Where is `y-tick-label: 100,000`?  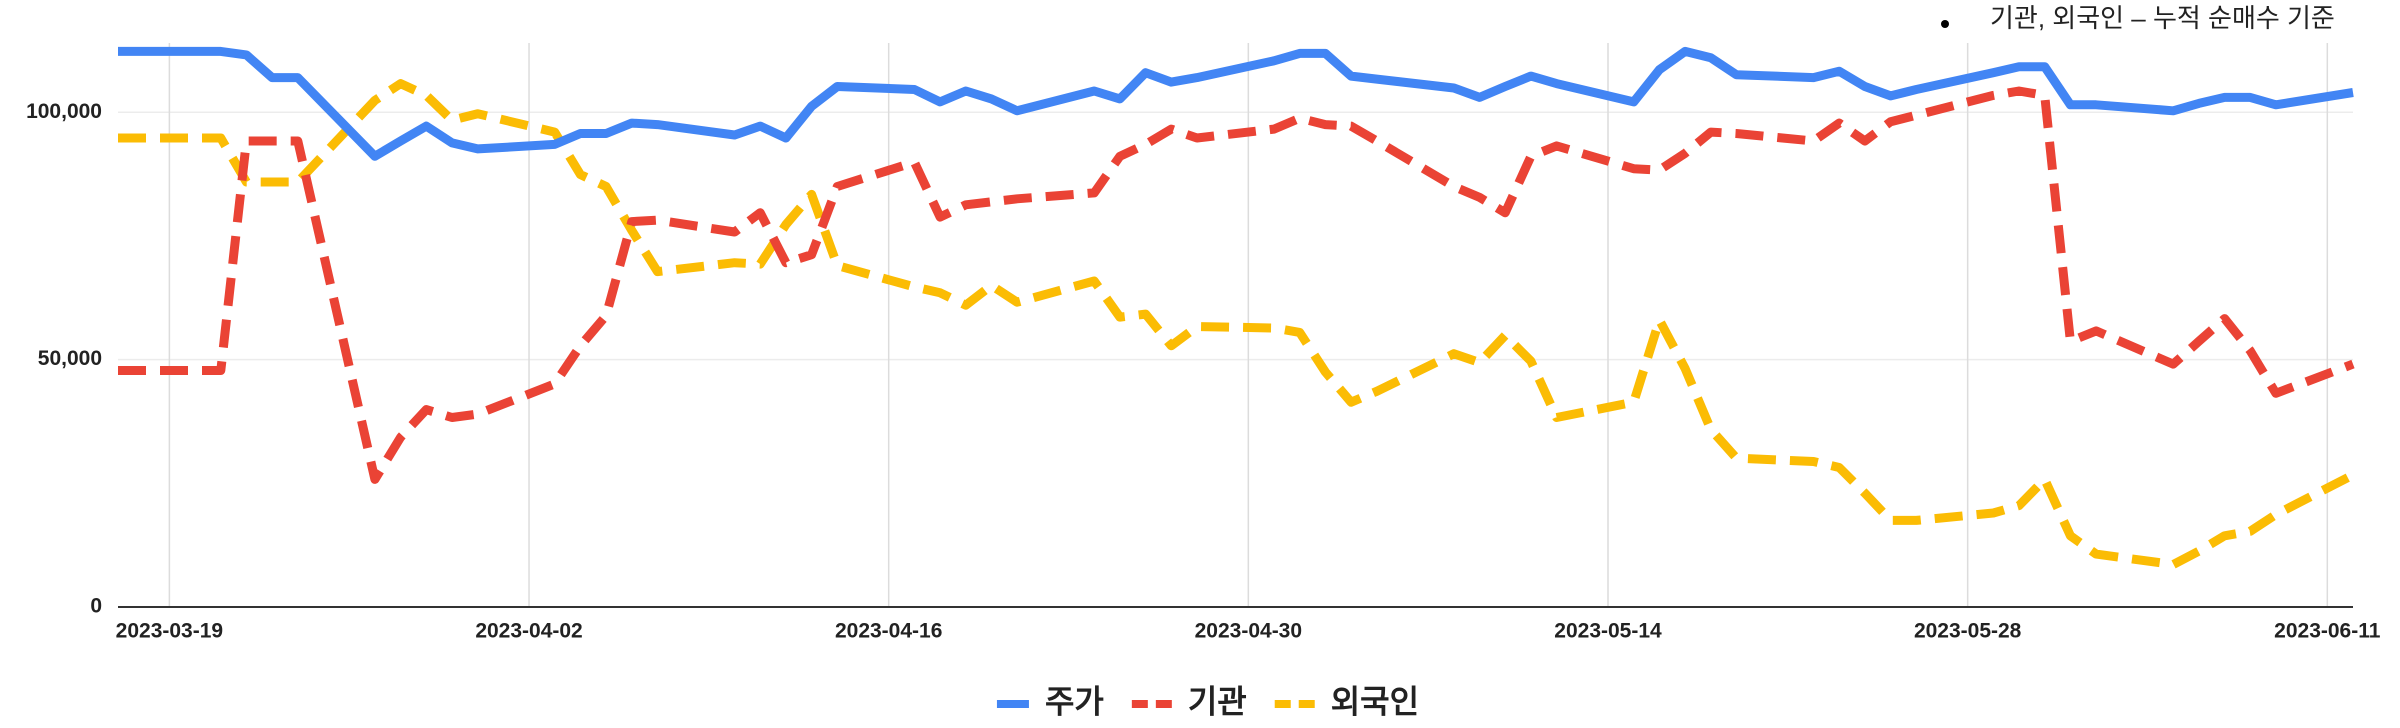
y-tick-label: 100,000 is located at coordinates (64, 111).